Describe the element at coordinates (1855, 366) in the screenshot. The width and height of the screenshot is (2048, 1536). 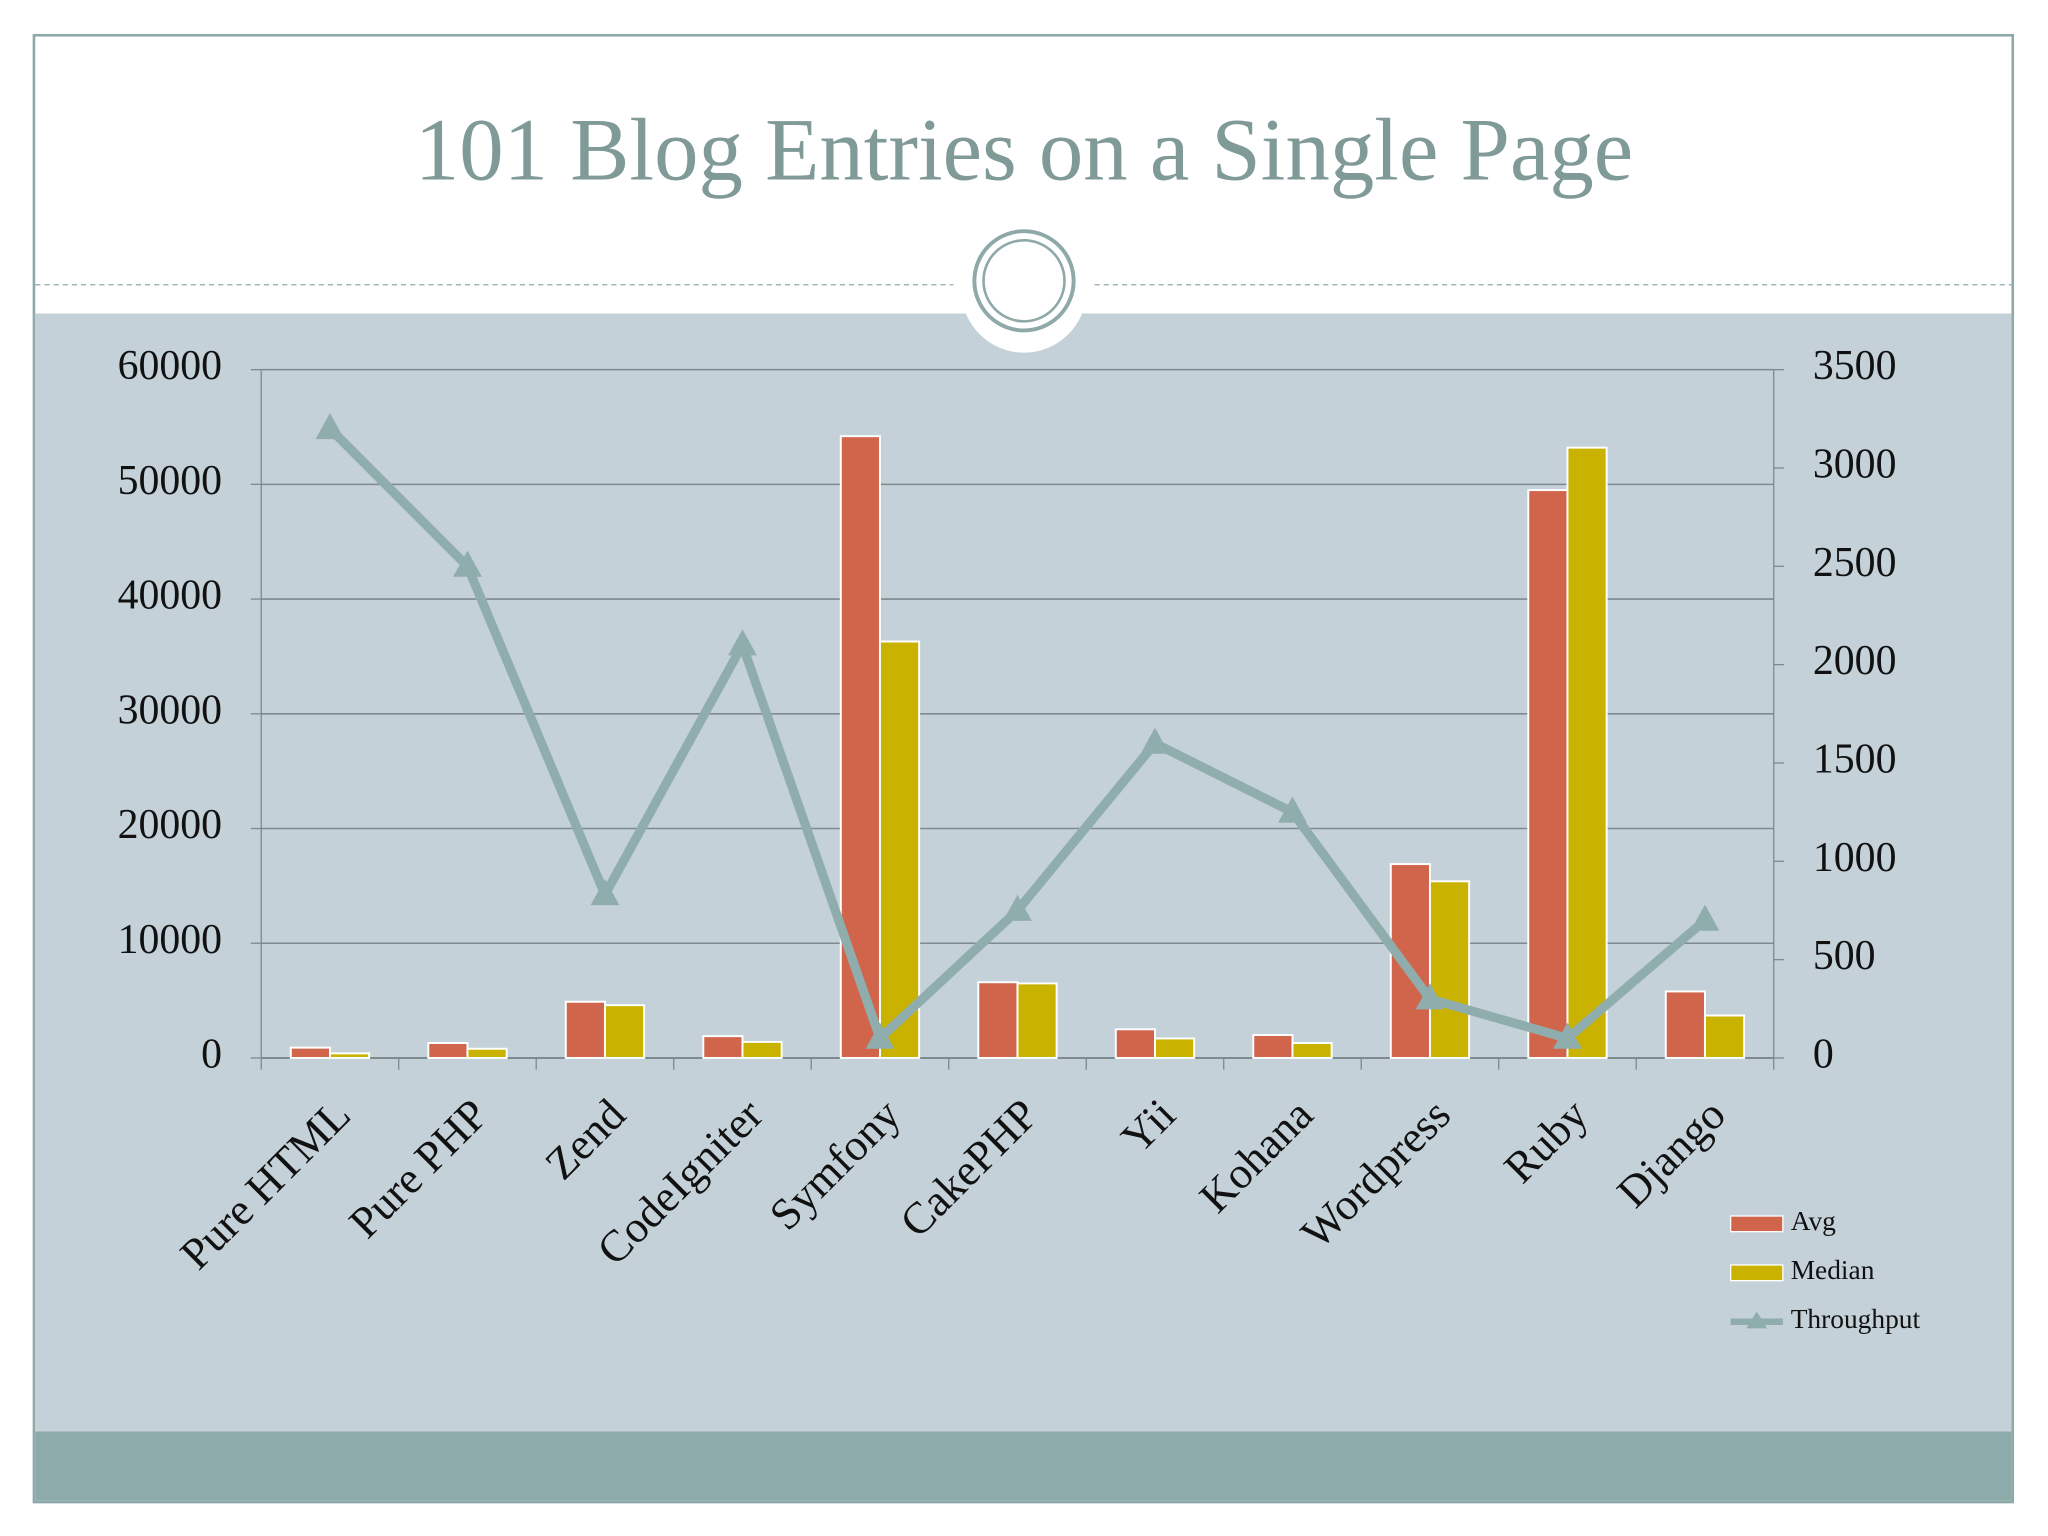
I see `y2-tick-label: 3500` at that location.